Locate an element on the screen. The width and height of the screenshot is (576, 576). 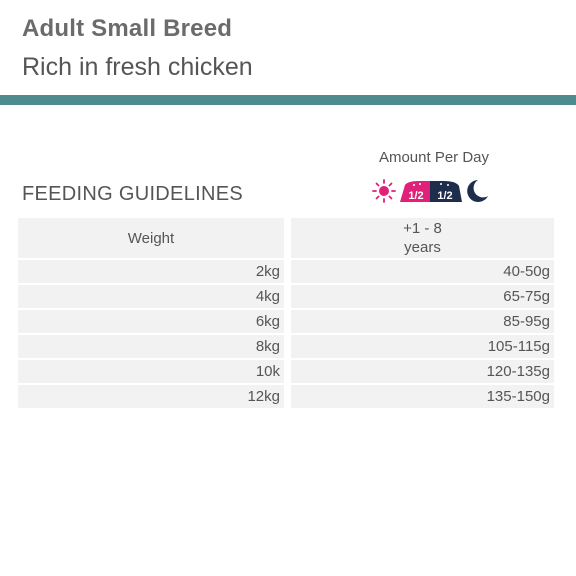
feeding-guidelines-heading: FEEDING GUIDELINES is located at coordinates (132, 194).